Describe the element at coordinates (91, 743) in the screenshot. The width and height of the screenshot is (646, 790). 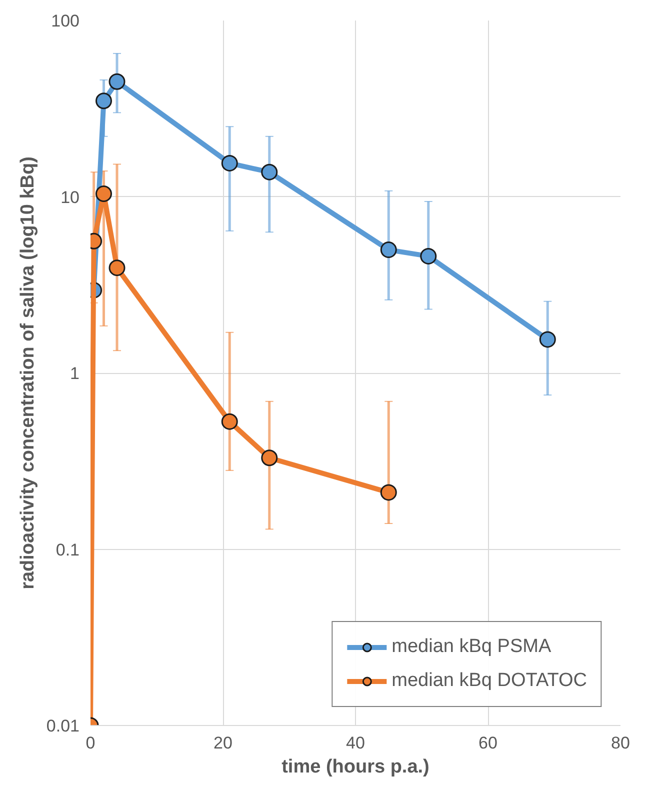
I see `x-tick-label: 0` at that location.